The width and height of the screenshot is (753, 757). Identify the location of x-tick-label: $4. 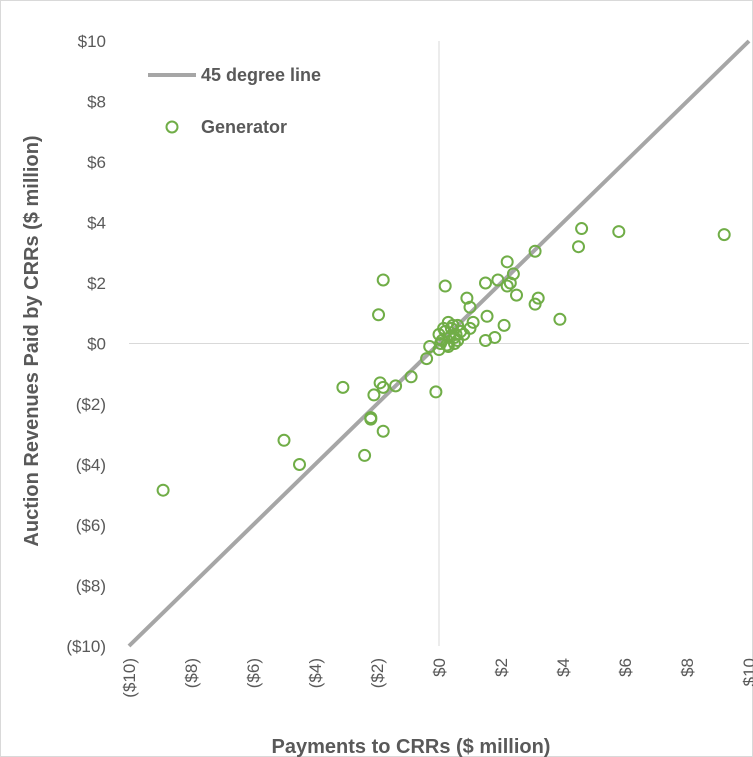
(563, 667).